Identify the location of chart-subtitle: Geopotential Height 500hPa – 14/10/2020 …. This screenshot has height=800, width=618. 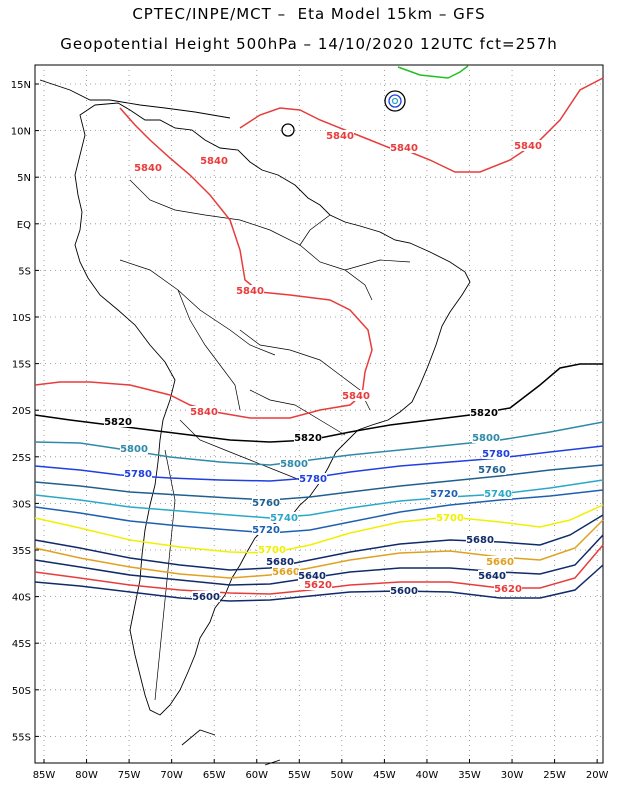
(309, 44).